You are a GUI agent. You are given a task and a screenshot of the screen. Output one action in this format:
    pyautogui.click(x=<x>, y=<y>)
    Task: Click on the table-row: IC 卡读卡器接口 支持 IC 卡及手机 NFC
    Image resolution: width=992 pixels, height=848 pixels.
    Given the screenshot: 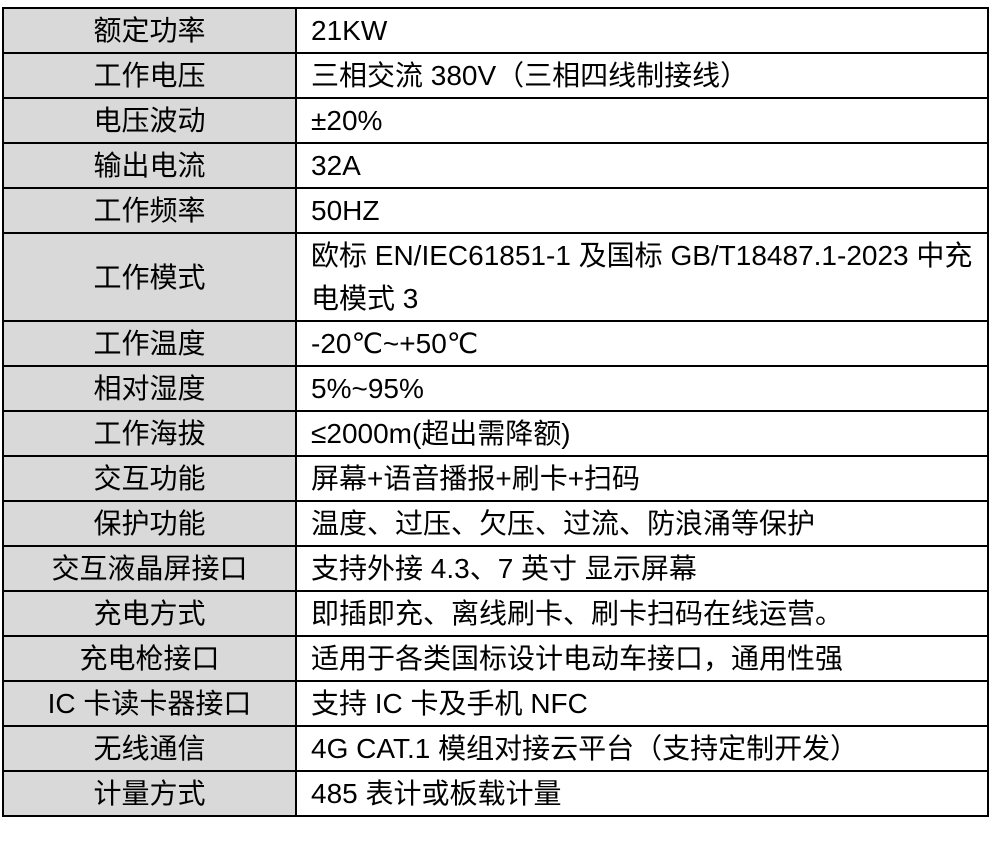 What is the action you would take?
    pyautogui.click(x=495, y=703)
    